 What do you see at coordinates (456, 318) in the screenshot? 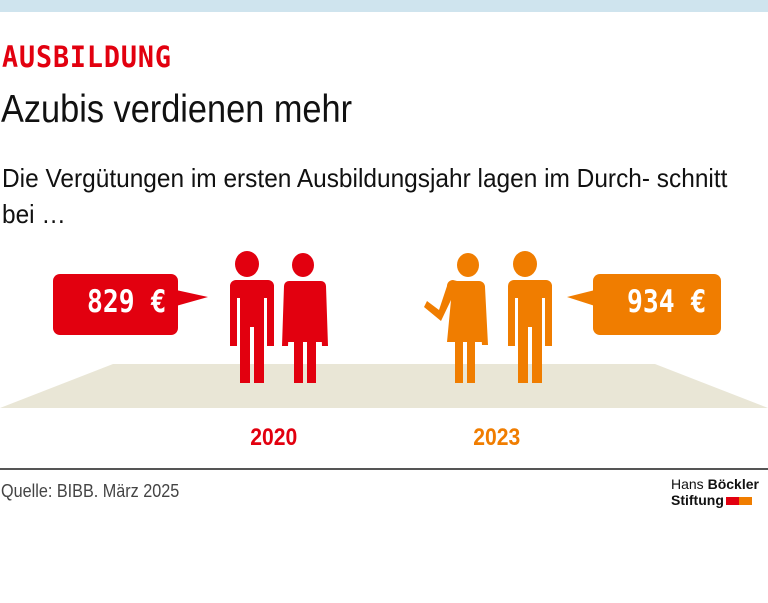
I see `woman-waving-figure-icon` at bounding box center [456, 318].